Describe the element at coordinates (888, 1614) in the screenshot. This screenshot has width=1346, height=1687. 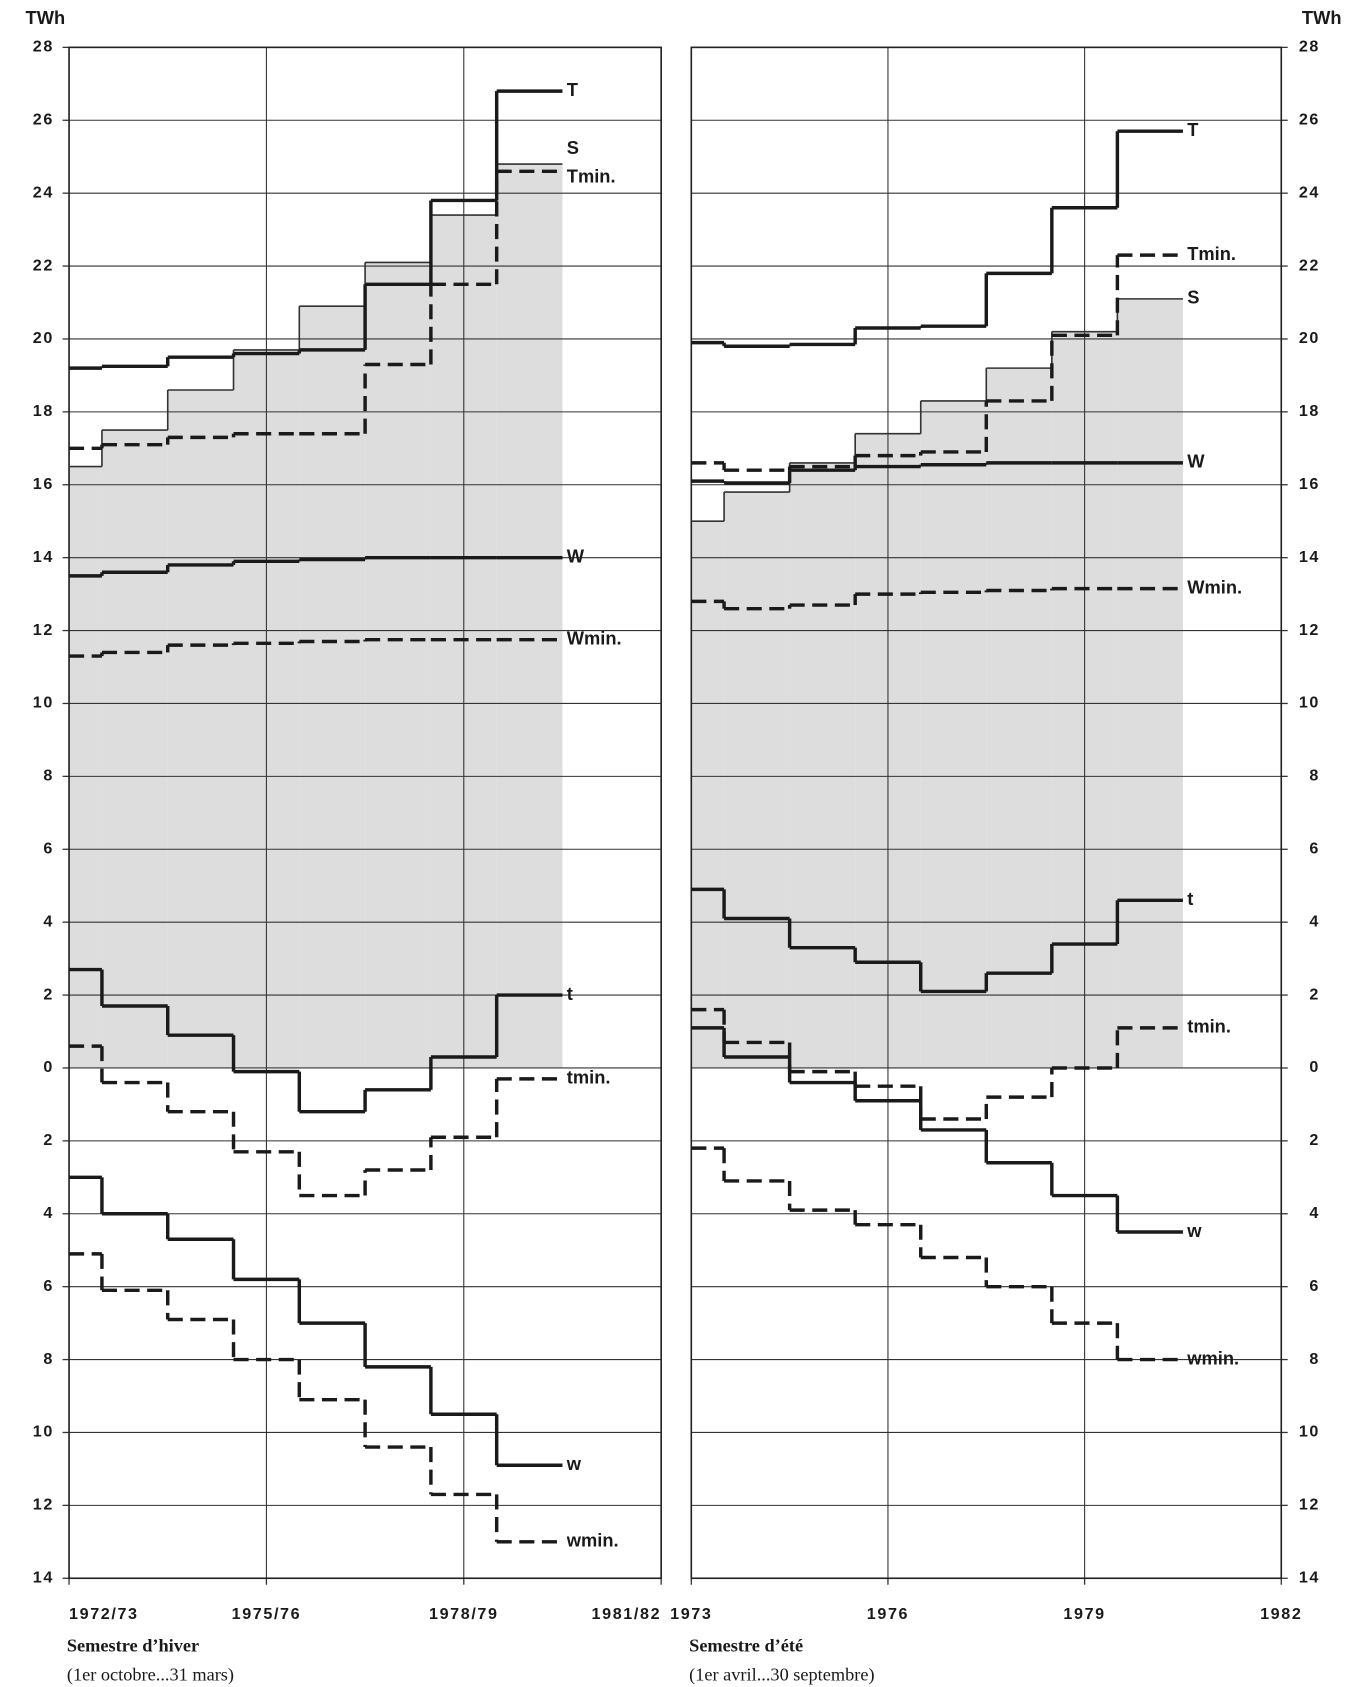
I see `x-tick-label: 1976` at that location.